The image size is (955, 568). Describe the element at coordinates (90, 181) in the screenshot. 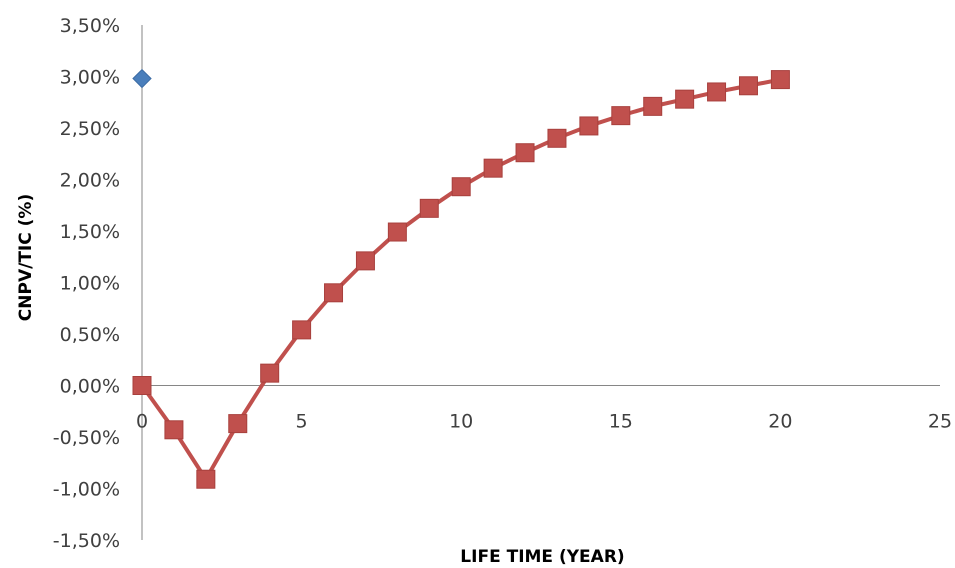

I see `y-tick-label: 2,00%` at that location.